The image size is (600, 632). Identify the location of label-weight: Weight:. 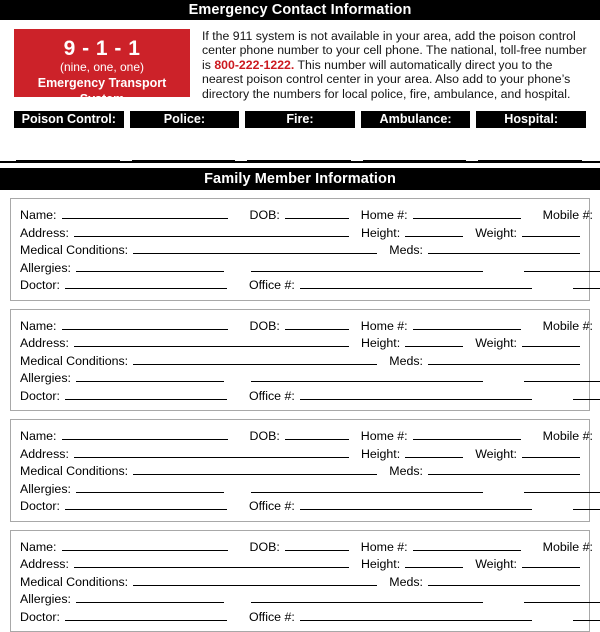
(496, 343).